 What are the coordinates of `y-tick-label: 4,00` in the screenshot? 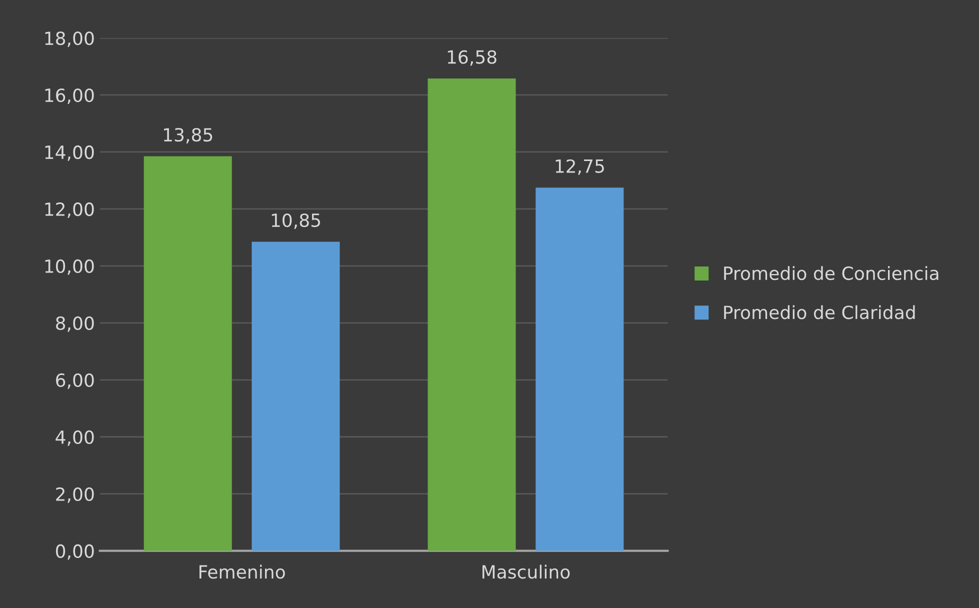 It's located at (75, 438).